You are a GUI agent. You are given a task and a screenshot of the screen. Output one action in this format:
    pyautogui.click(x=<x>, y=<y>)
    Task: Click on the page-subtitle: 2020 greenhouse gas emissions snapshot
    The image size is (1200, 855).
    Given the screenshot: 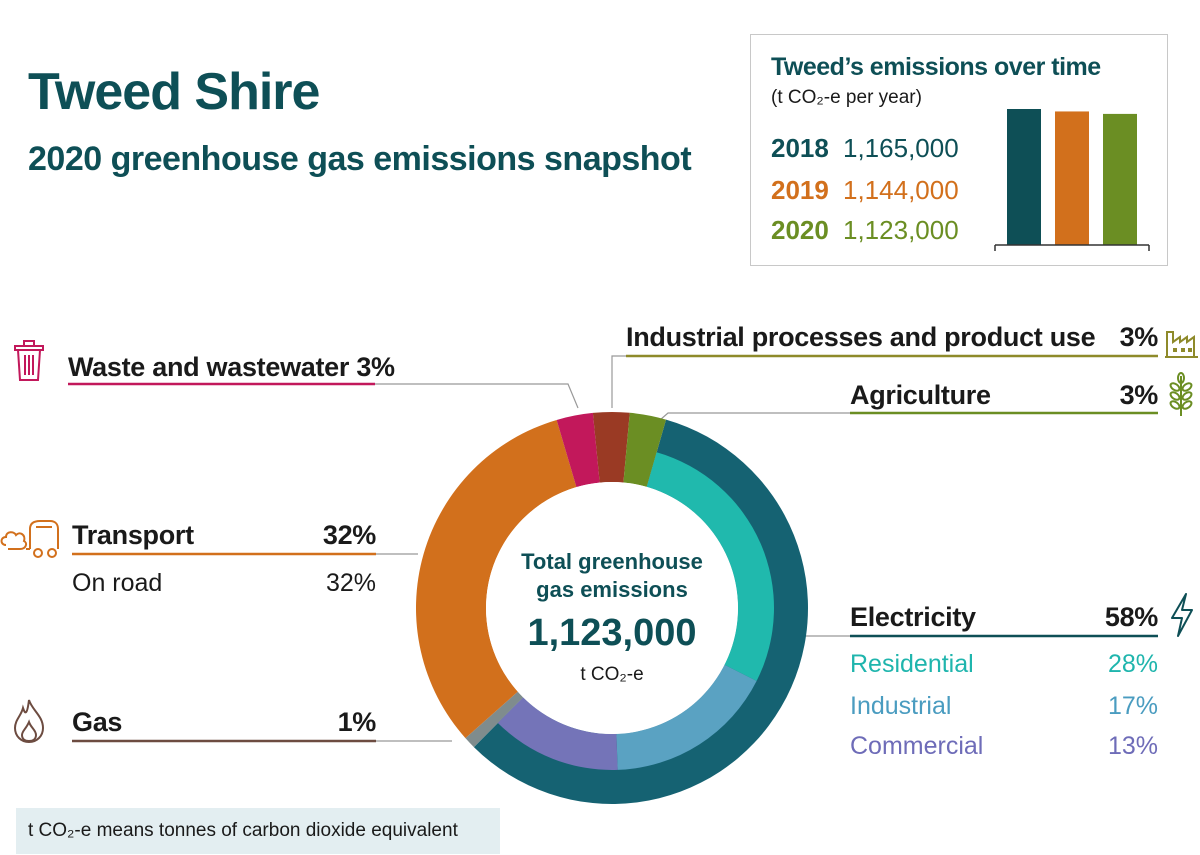 What is the action you would take?
    pyautogui.click(x=360, y=159)
    